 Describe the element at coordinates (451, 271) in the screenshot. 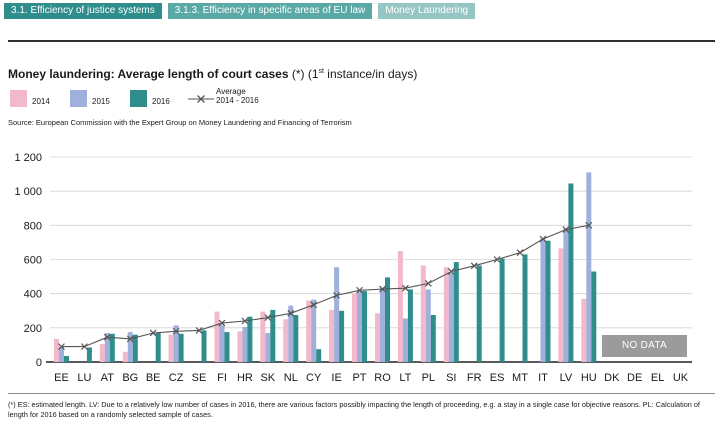

I see `average-marker-si` at that location.